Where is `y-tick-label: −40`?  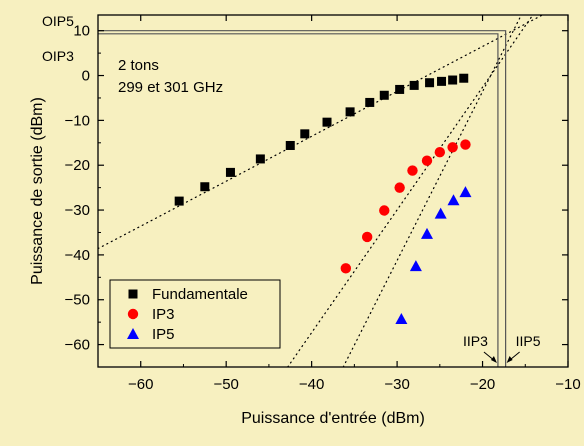
y-tick-label: −40 is located at coordinates (77, 255).